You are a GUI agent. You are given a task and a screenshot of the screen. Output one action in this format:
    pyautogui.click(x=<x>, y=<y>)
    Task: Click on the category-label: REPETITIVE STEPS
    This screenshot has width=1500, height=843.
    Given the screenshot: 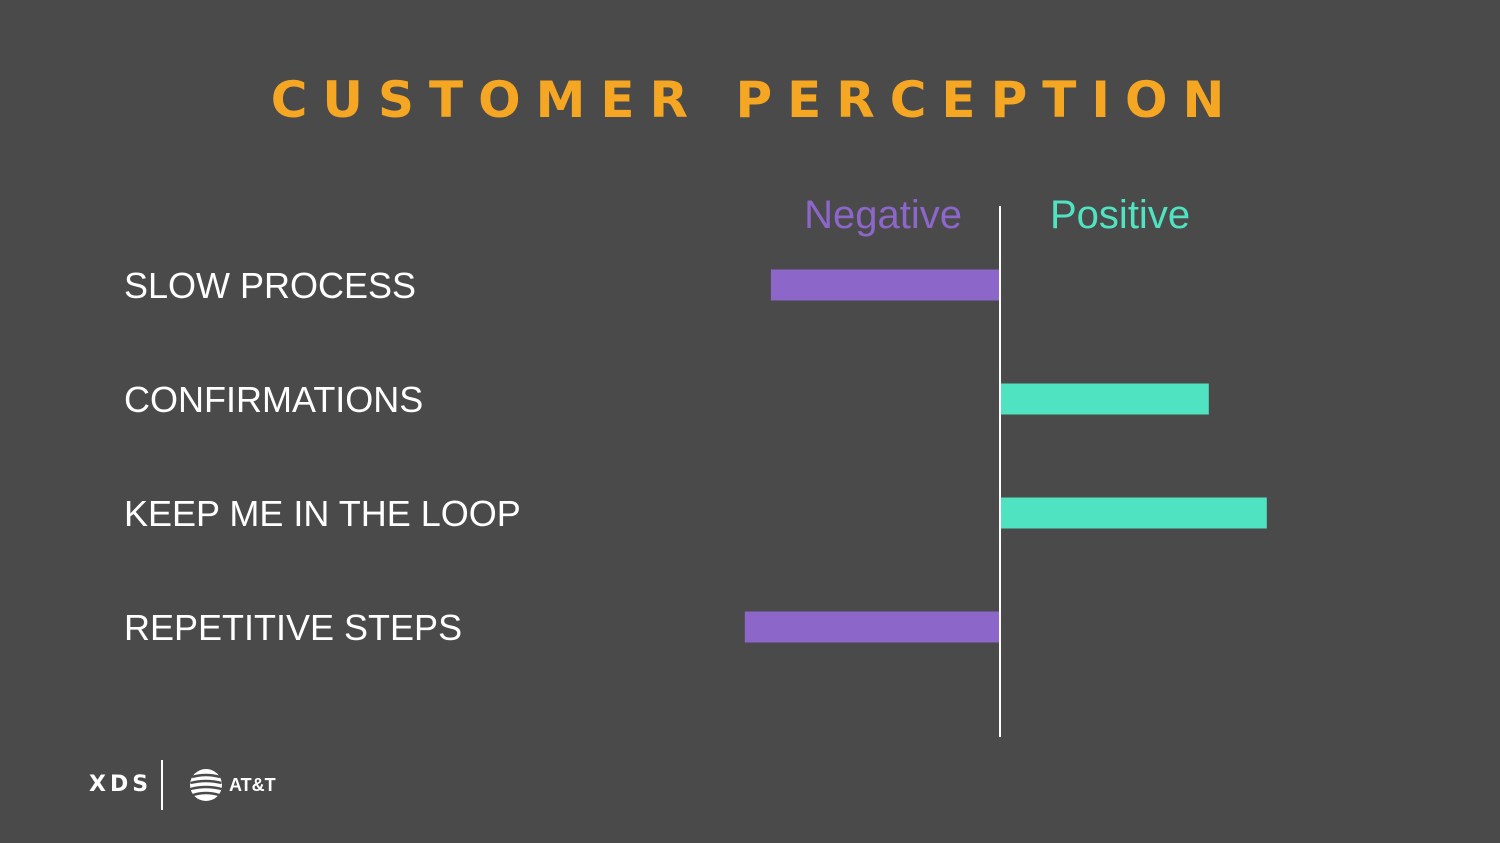 What is the action you would take?
    pyautogui.click(x=293, y=627)
    